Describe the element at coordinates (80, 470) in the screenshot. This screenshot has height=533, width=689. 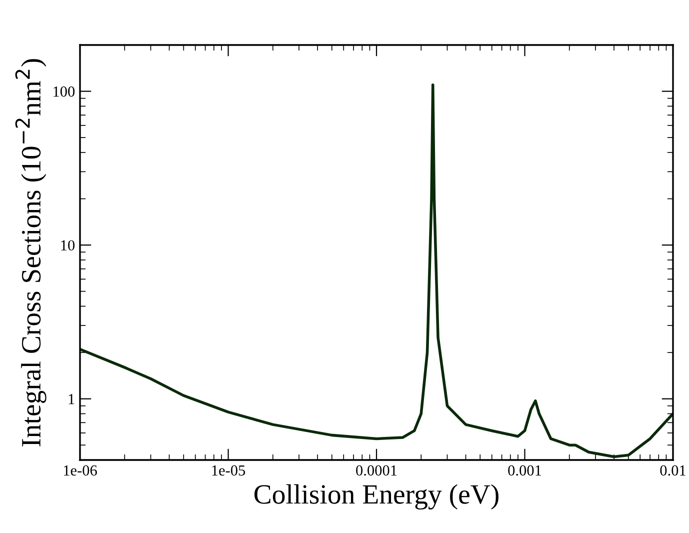
I see `x-tick-label: 1e-06` at that location.